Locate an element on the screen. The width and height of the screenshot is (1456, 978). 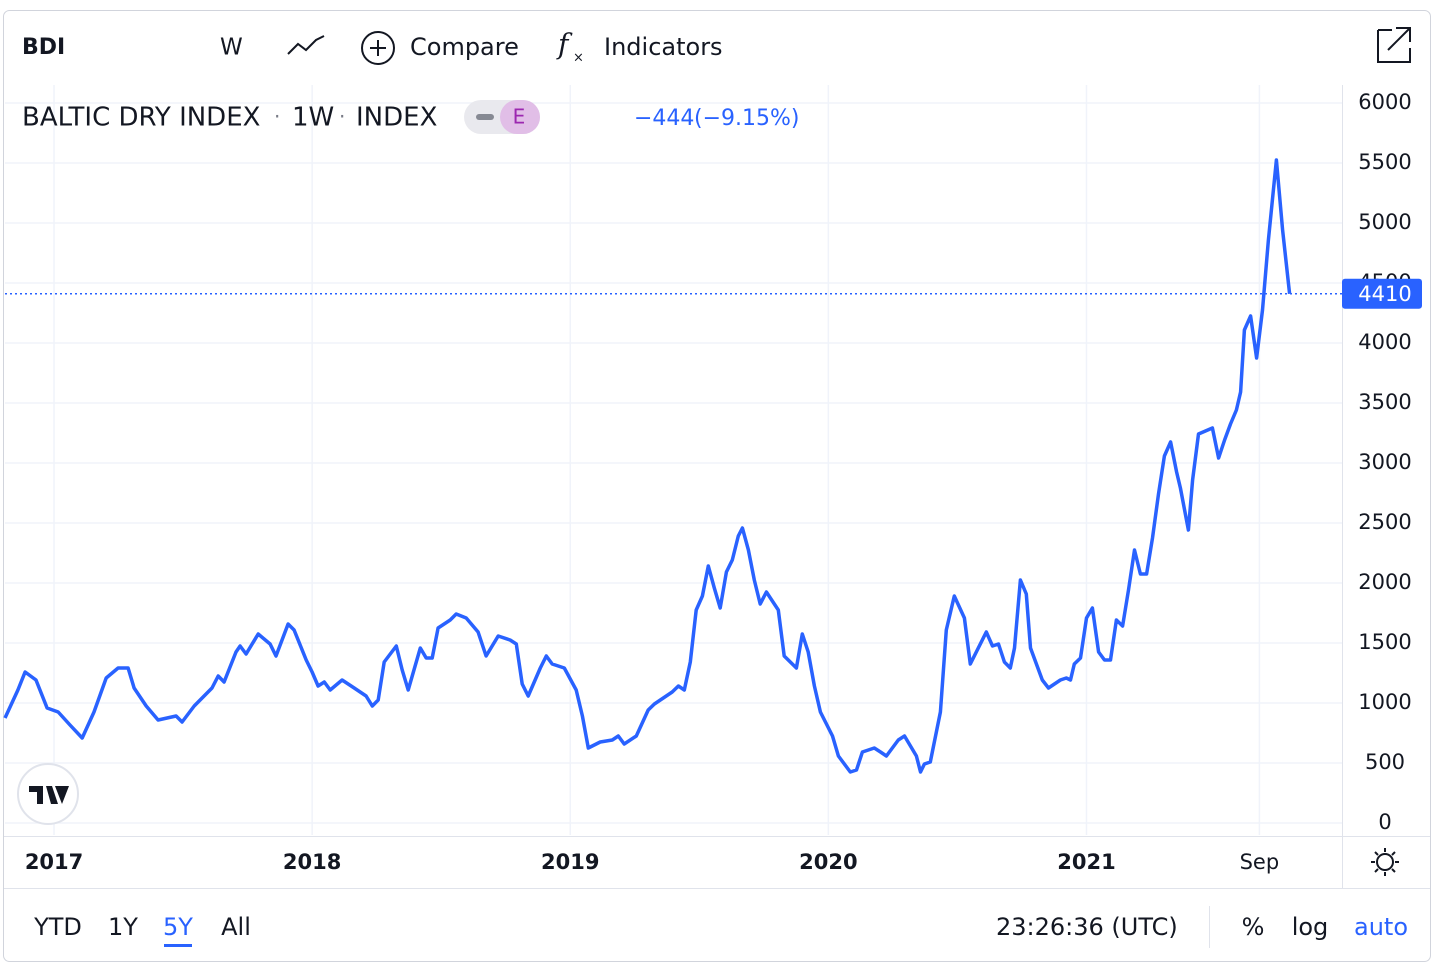
range-button: YTD is located at coordinates (57, 927).